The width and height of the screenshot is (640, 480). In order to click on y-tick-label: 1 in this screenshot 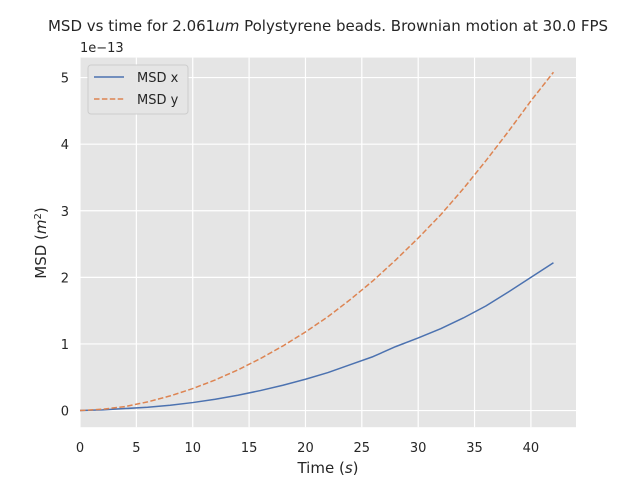, I will do `click(65, 345)`.